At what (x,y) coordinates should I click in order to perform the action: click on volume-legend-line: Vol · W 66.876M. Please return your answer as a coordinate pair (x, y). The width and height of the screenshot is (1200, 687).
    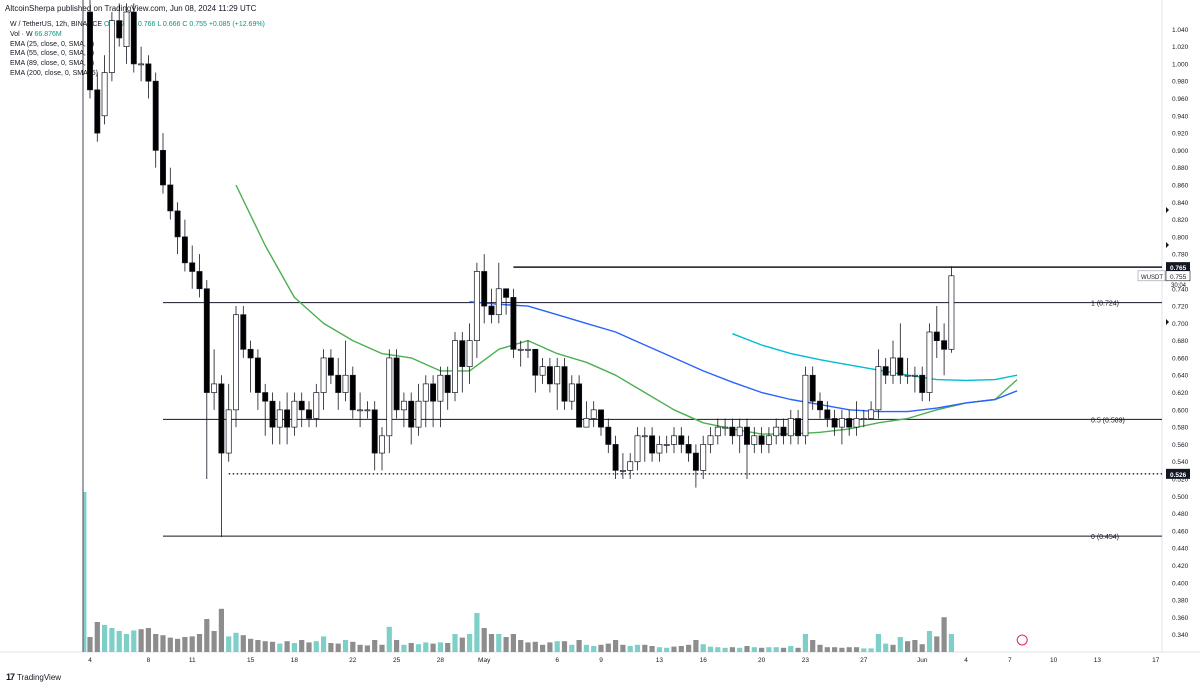
    Looking at the image, I should click on (137, 35).